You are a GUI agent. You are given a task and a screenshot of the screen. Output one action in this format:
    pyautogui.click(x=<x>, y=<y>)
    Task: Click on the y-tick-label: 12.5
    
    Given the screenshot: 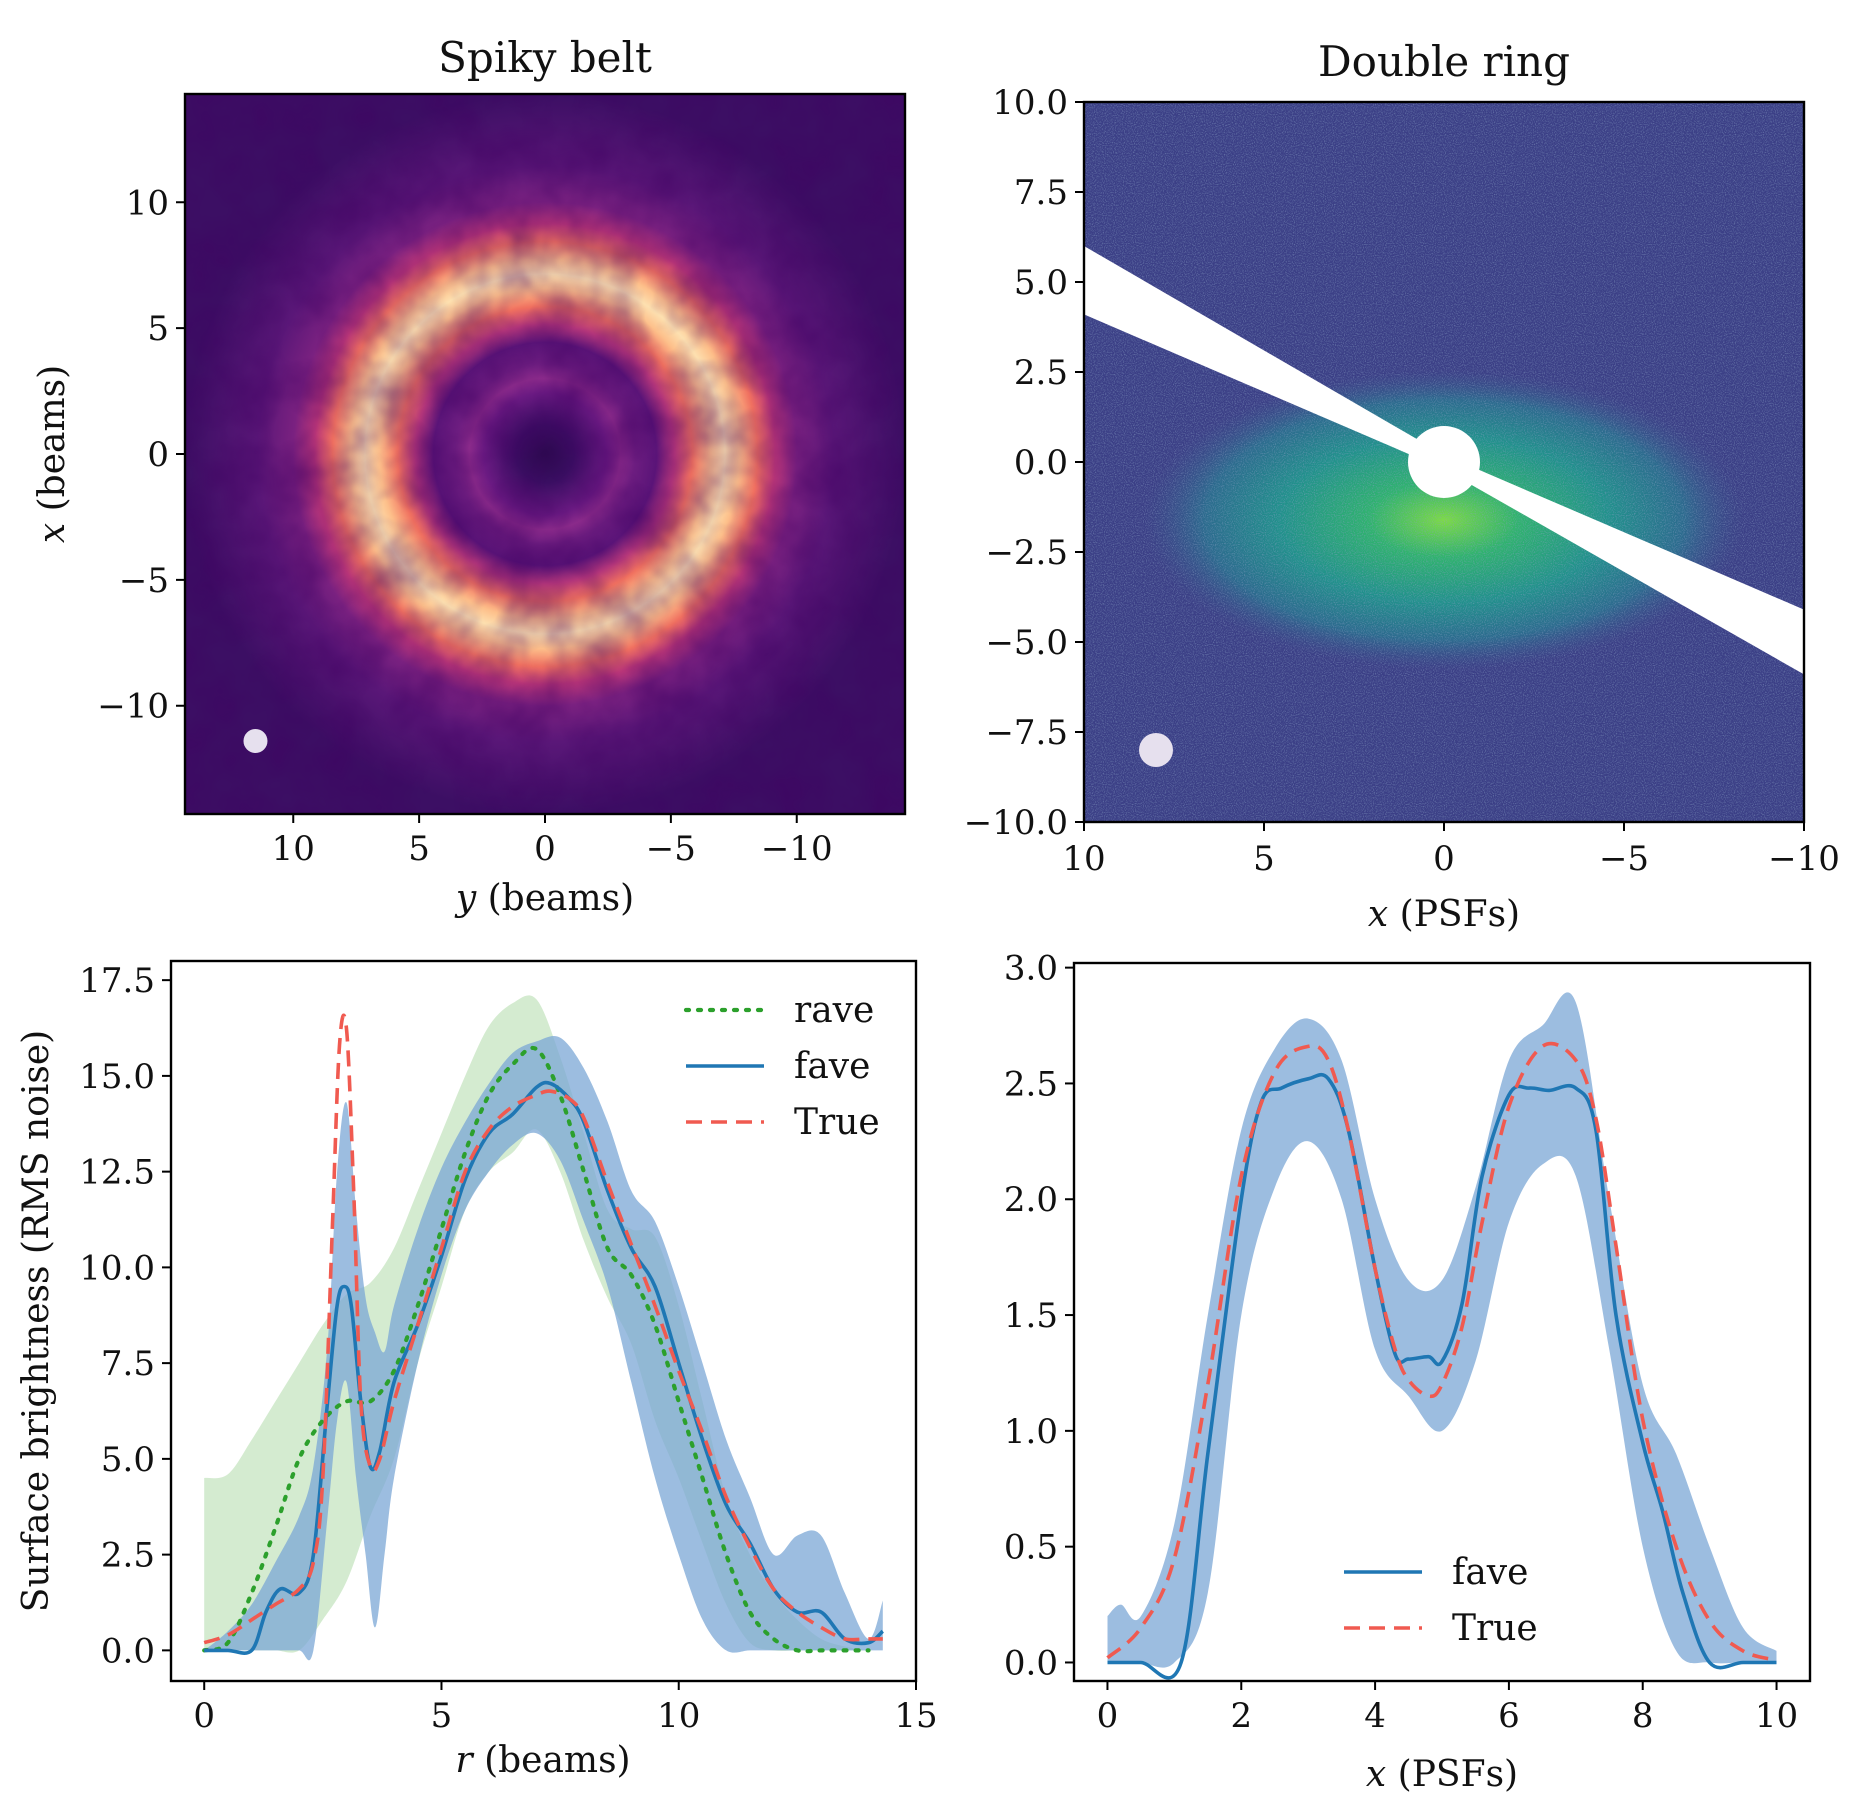 What is the action you would take?
    pyautogui.click(x=117, y=1173)
    